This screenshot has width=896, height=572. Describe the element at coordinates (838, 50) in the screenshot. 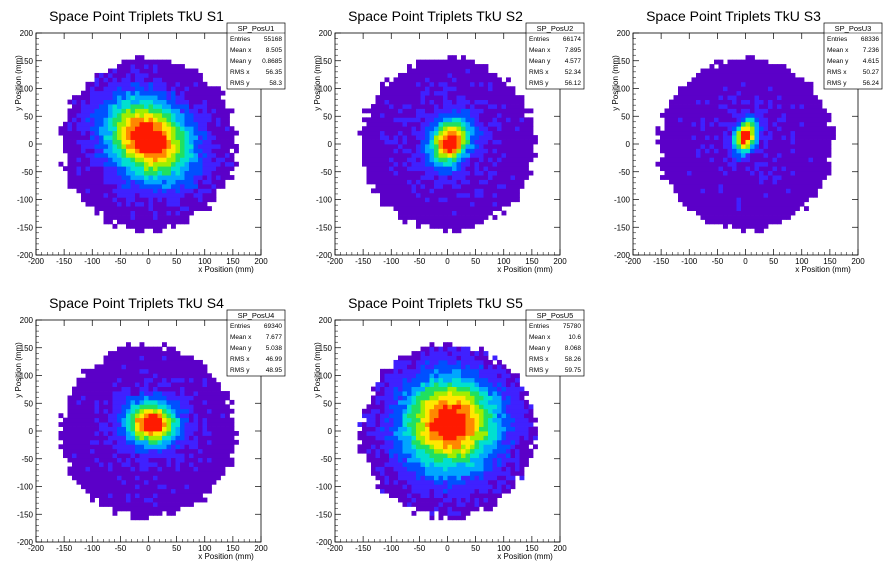

I see `stats-label-mean-x: Mean x` at that location.